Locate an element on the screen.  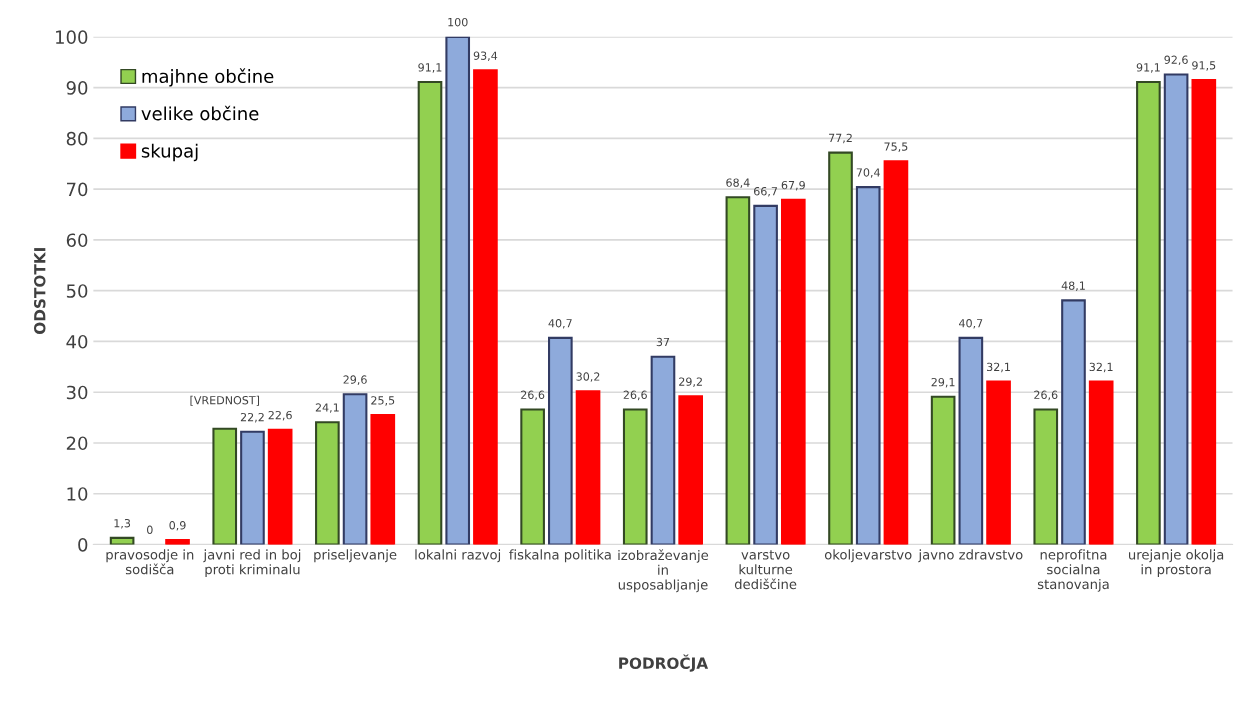
data-label: 29,2 is located at coordinates (690, 382).